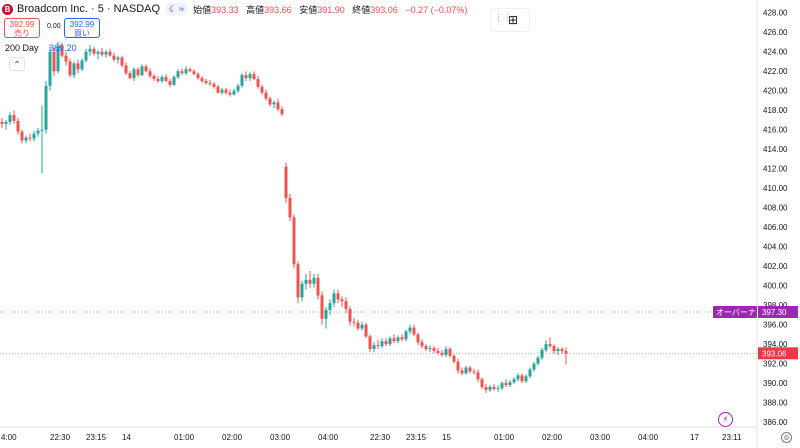 This screenshot has height=448, width=800. Describe the element at coordinates (774, 353) in the screenshot. I see `last-price-label: 393.06` at that location.